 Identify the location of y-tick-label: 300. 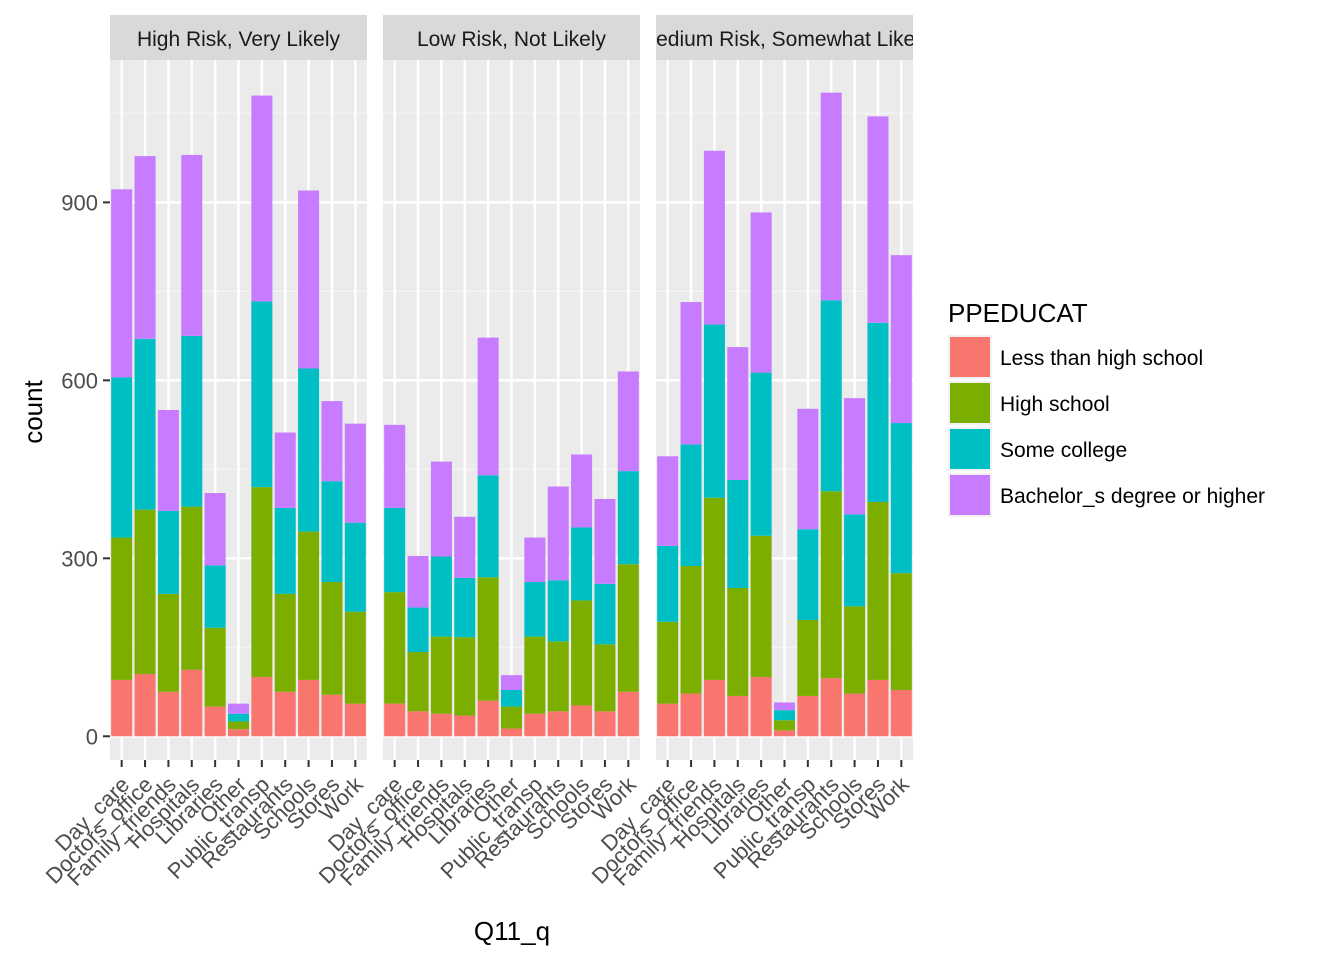
(79, 558).